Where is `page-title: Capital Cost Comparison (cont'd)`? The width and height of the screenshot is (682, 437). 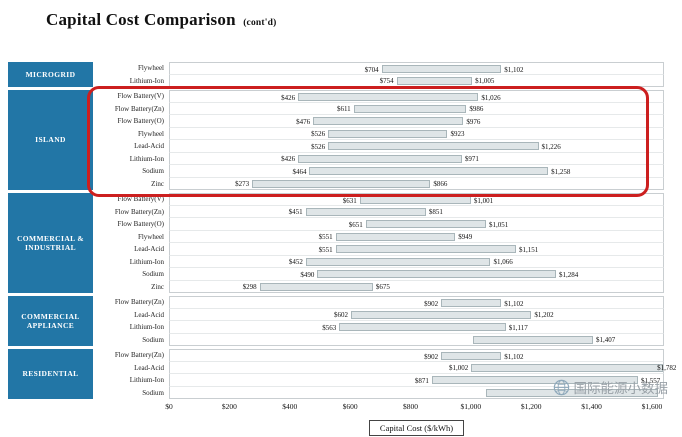
page-title: Capital Cost Comparison (cont'd) is located at coordinates (161, 20).